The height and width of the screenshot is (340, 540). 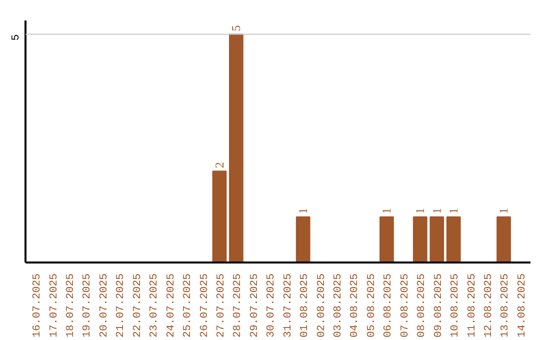 What do you see at coordinates (489, 305) in the screenshot?
I see `x-tick-label: 12.08.2025` at bounding box center [489, 305].